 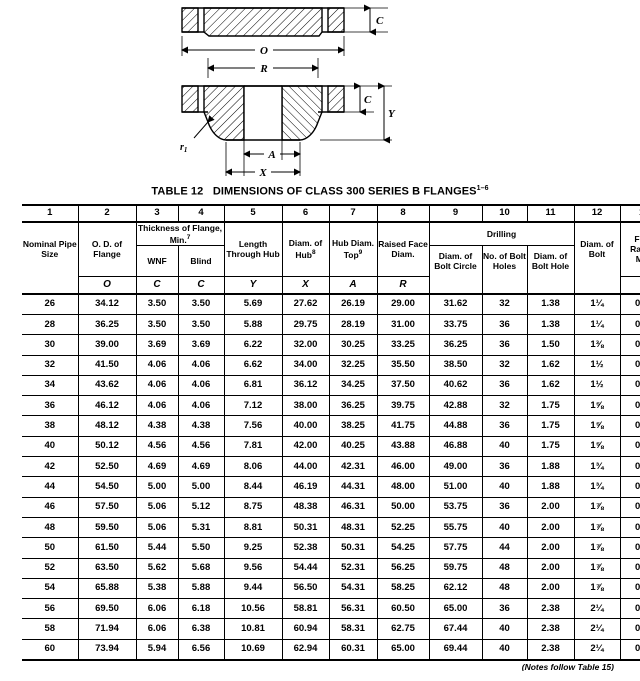 What do you see at coordinates (157, 386) in the screenshot?
I see `cell-thickness-wnf: 4.06` at bounding box center [157, 386].